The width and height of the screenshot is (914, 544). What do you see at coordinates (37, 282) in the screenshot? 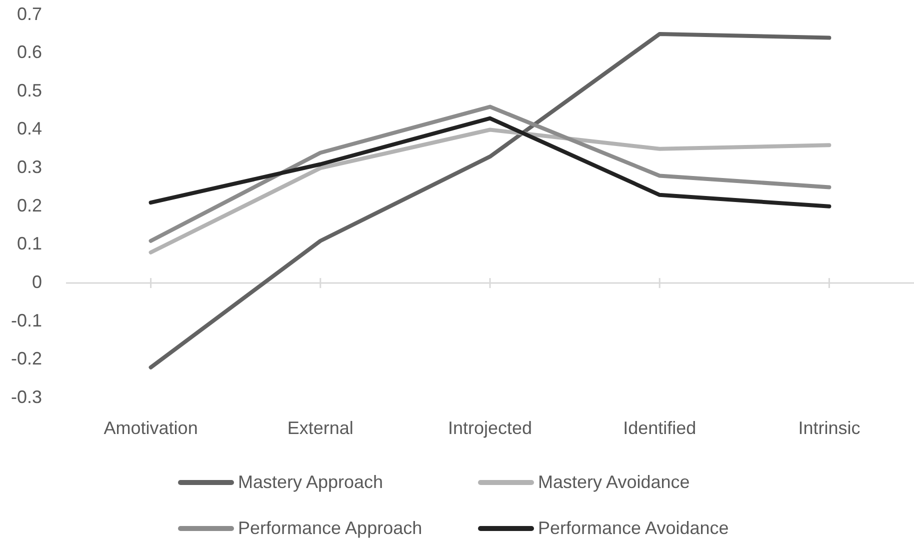
I see `y-tick-label: 0` at bounding box center [37, 282].